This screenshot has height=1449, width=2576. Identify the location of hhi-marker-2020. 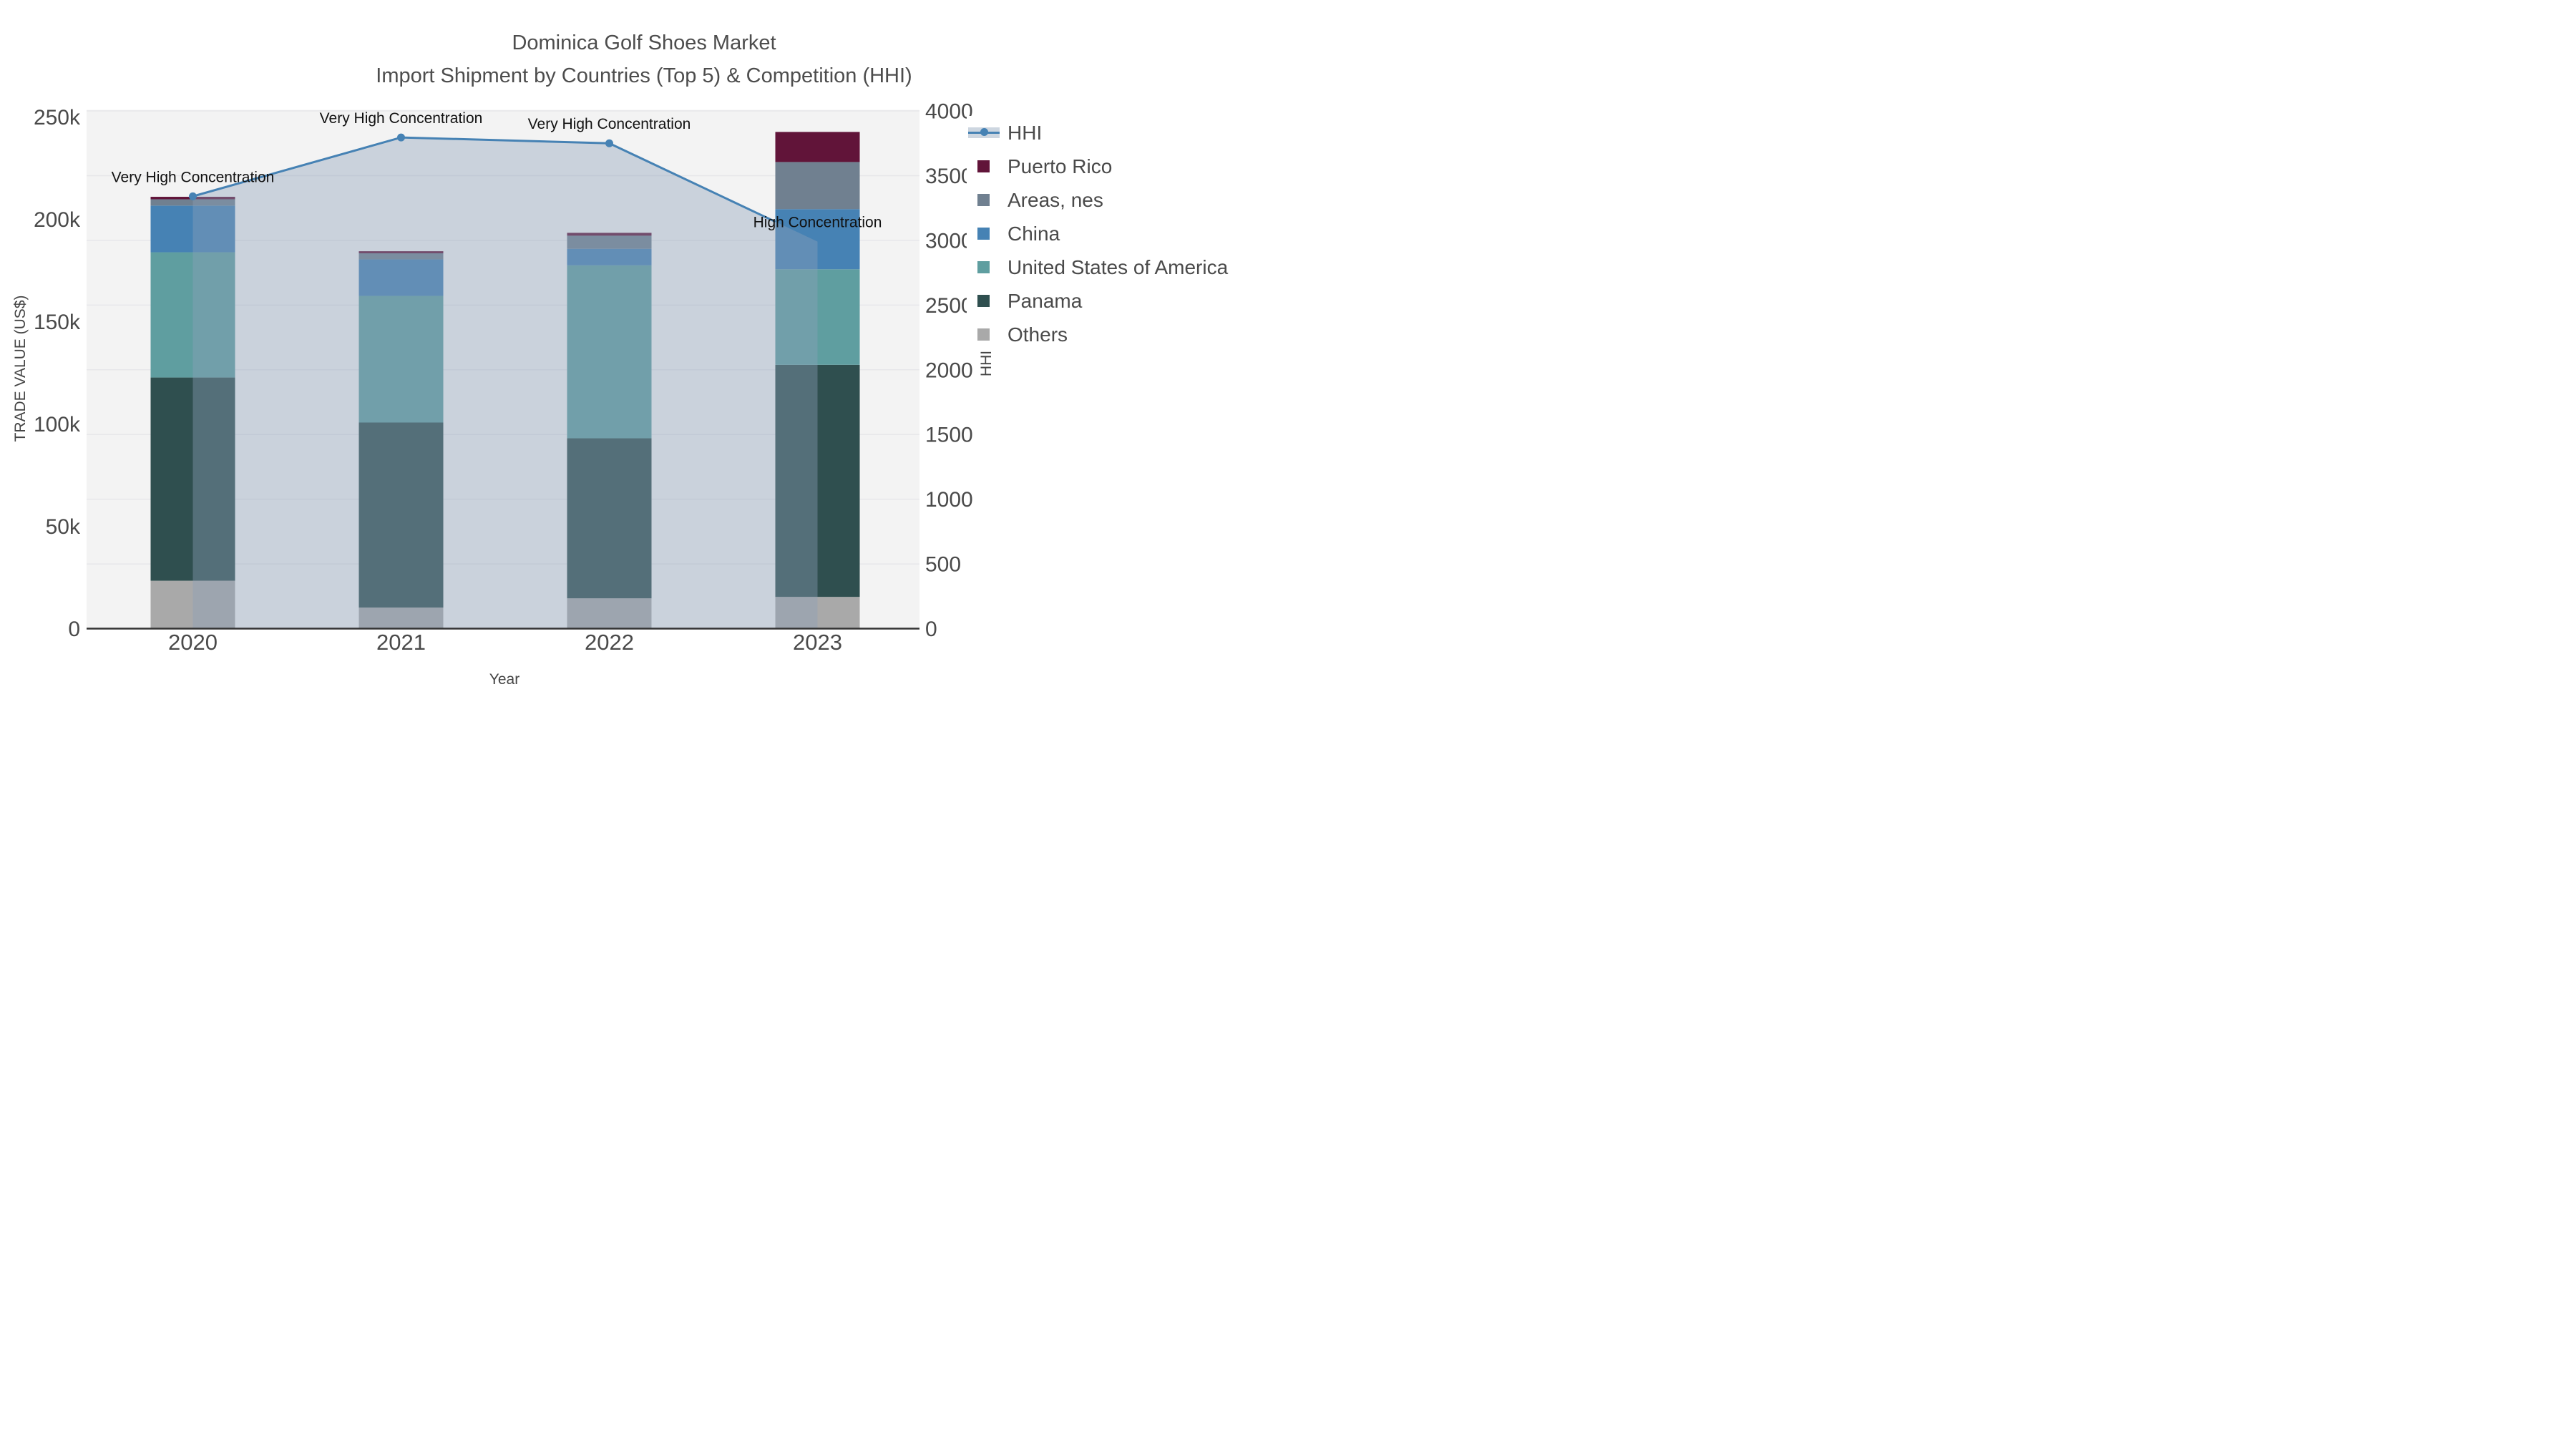
(193, 196).